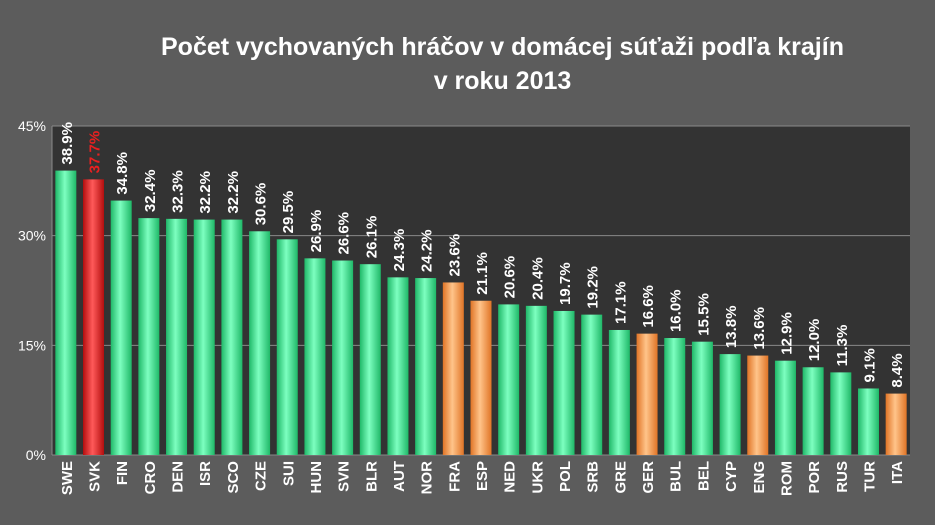  What do you see at coordinates (869, 365) in the screenshot?
I see `data-label-tur: 9.1%` at bounding box center [869, 365].